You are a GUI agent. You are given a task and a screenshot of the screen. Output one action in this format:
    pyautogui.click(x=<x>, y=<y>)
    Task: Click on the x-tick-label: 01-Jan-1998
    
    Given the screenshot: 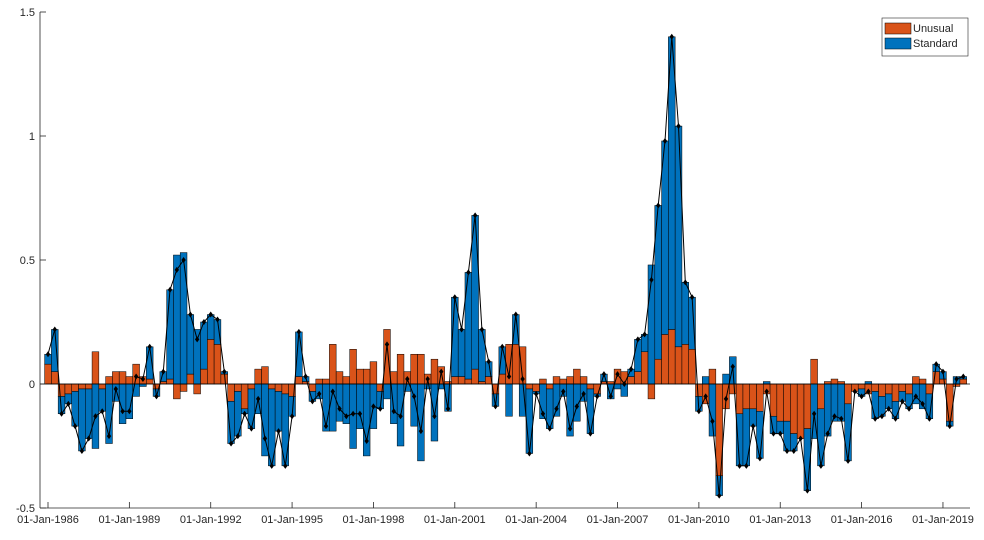 What is the action you would take?
    pyautogui.click(x=374, y=520)
    